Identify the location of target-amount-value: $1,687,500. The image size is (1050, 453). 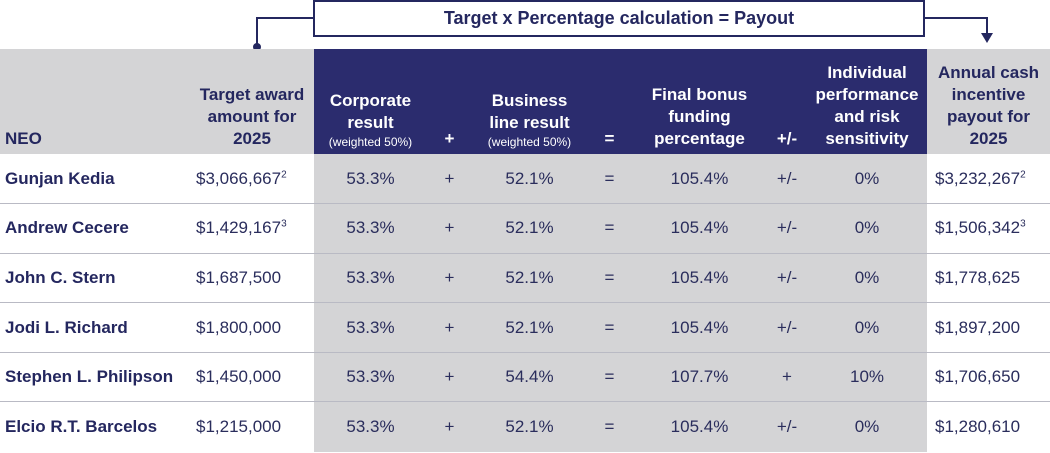
(239, 277).